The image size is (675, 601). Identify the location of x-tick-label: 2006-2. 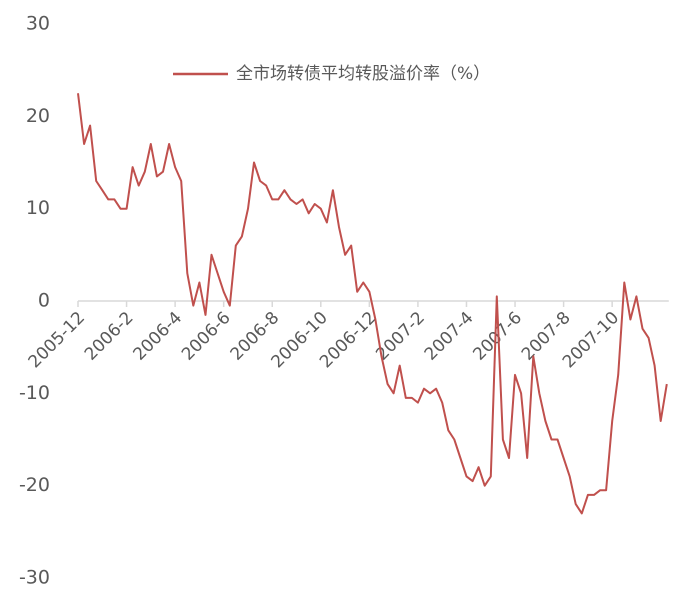
(109, 336).